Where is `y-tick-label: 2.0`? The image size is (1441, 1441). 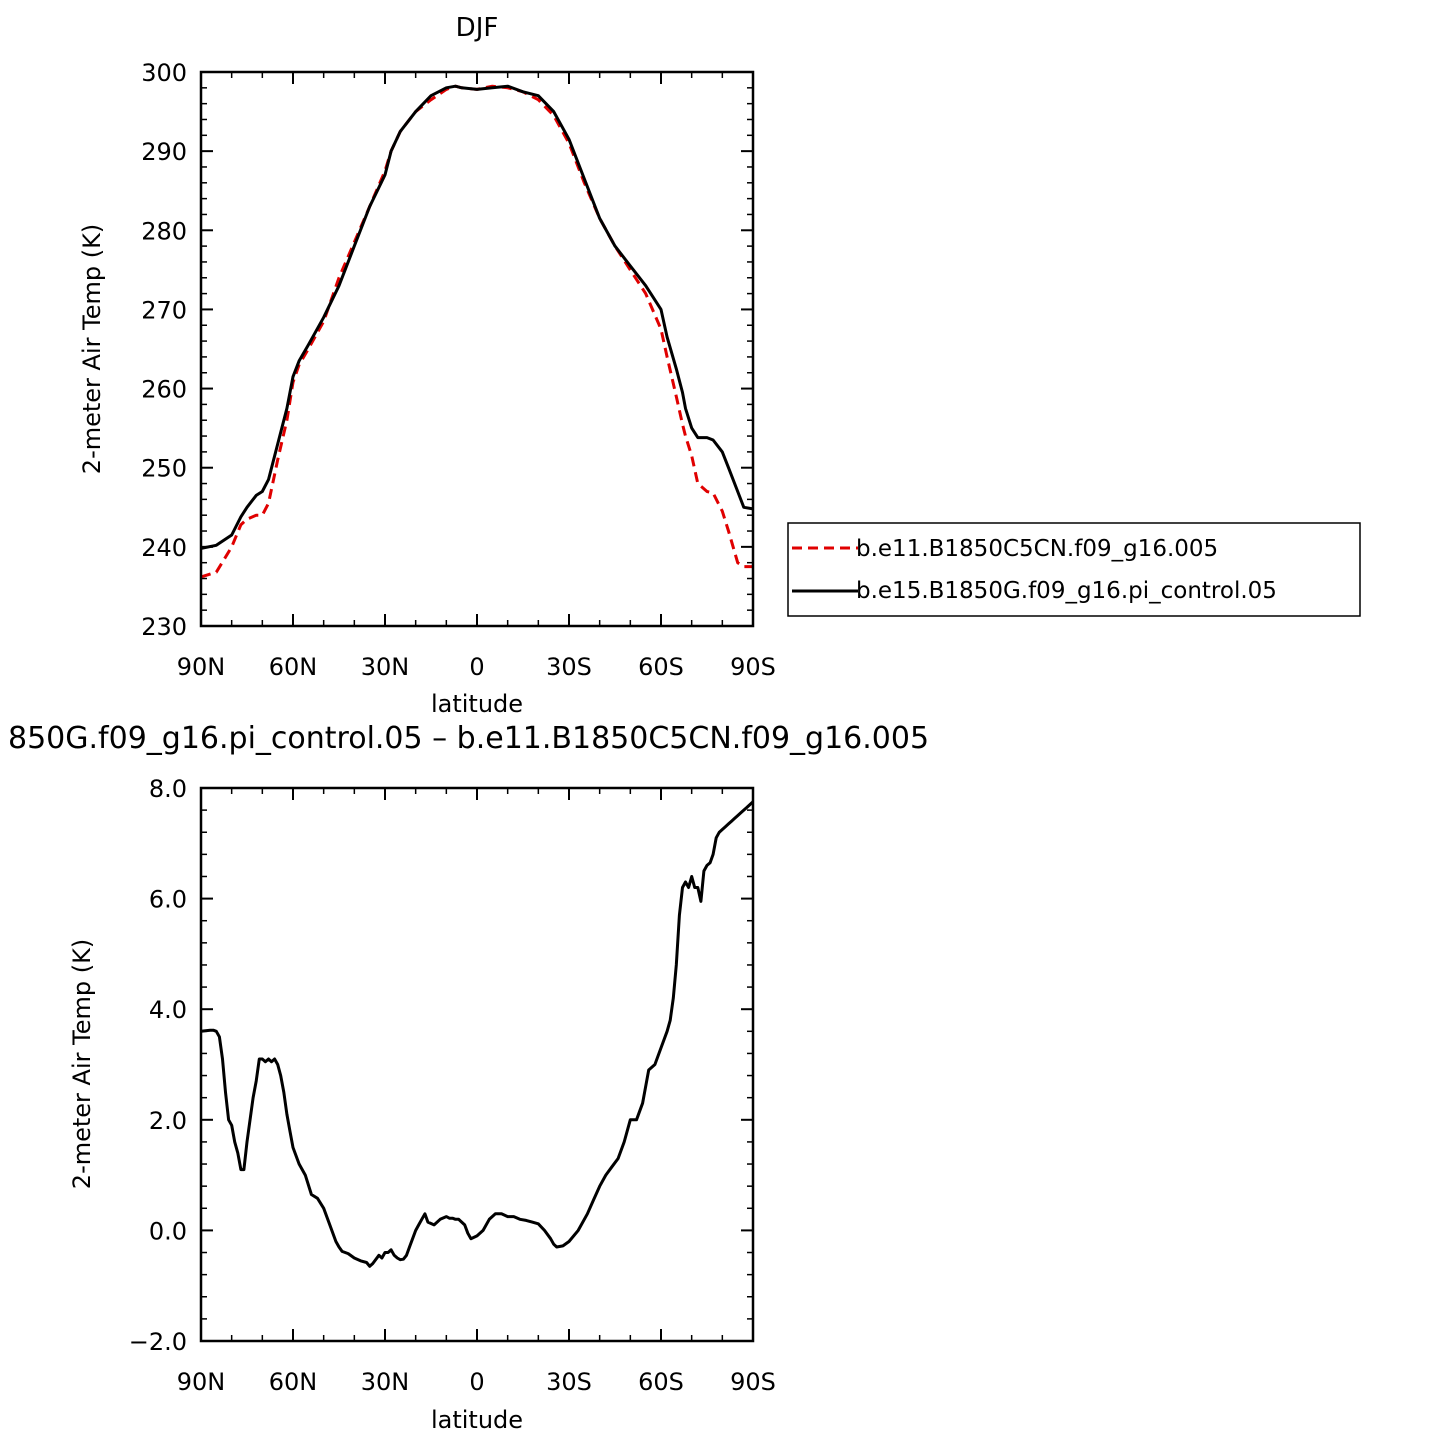 y-tick-label: 2.0 is located at coordinates (168, 1121).